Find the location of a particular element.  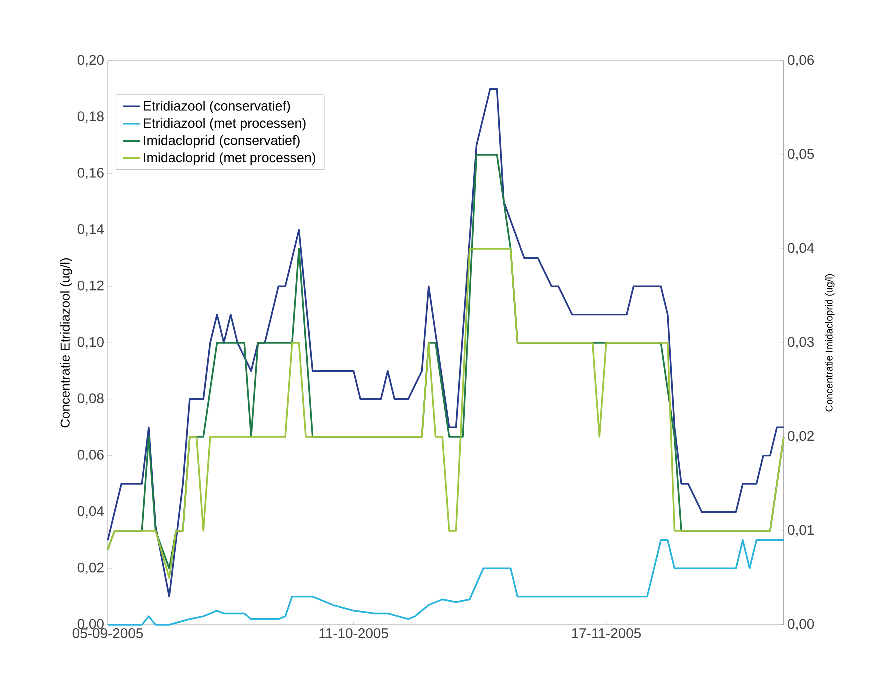

legend-label: Imidacloprid (met processen) is located at coordinates (230, 159).